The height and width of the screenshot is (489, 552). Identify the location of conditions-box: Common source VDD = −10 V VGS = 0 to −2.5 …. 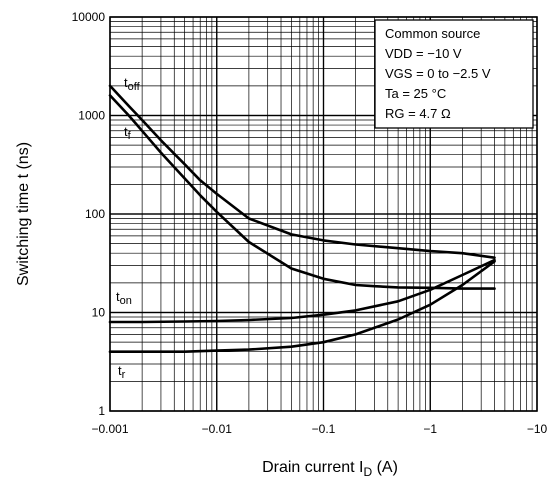
(454, 74).